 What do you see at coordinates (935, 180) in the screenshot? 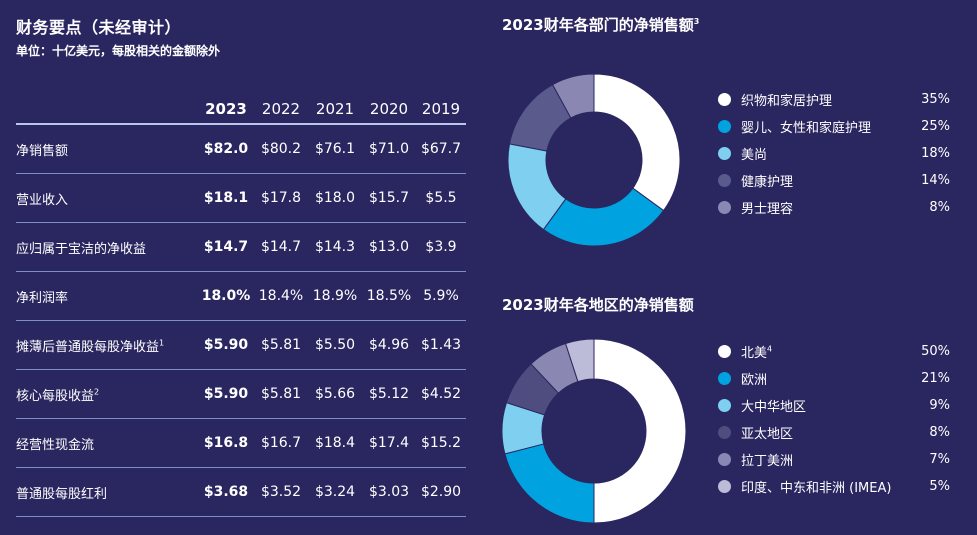
I see `legend-value: 14%` at bounding box center [935, 180].